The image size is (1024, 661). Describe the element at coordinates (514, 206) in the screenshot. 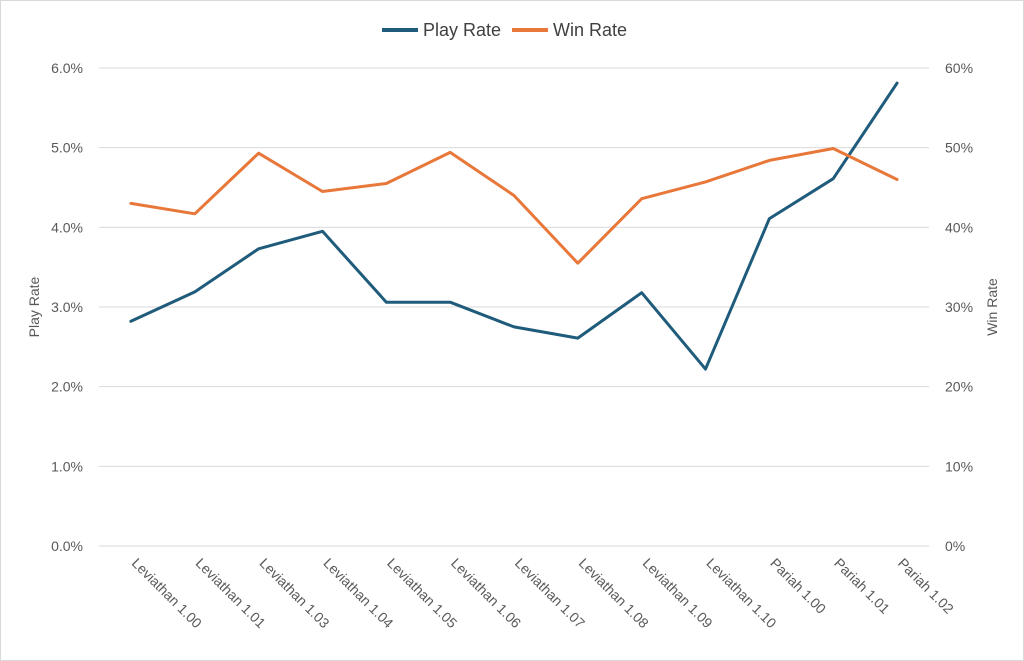

I see `series-line-win-rate` at that location.